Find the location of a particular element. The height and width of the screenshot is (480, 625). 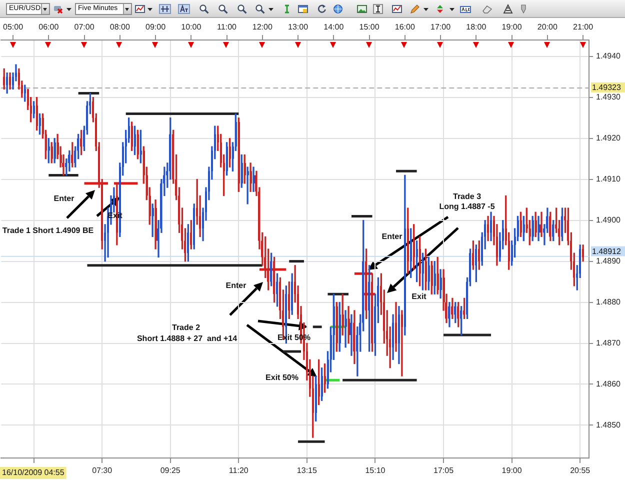

x2-tick-label: 07:00 is located at coordinates (84, 27).